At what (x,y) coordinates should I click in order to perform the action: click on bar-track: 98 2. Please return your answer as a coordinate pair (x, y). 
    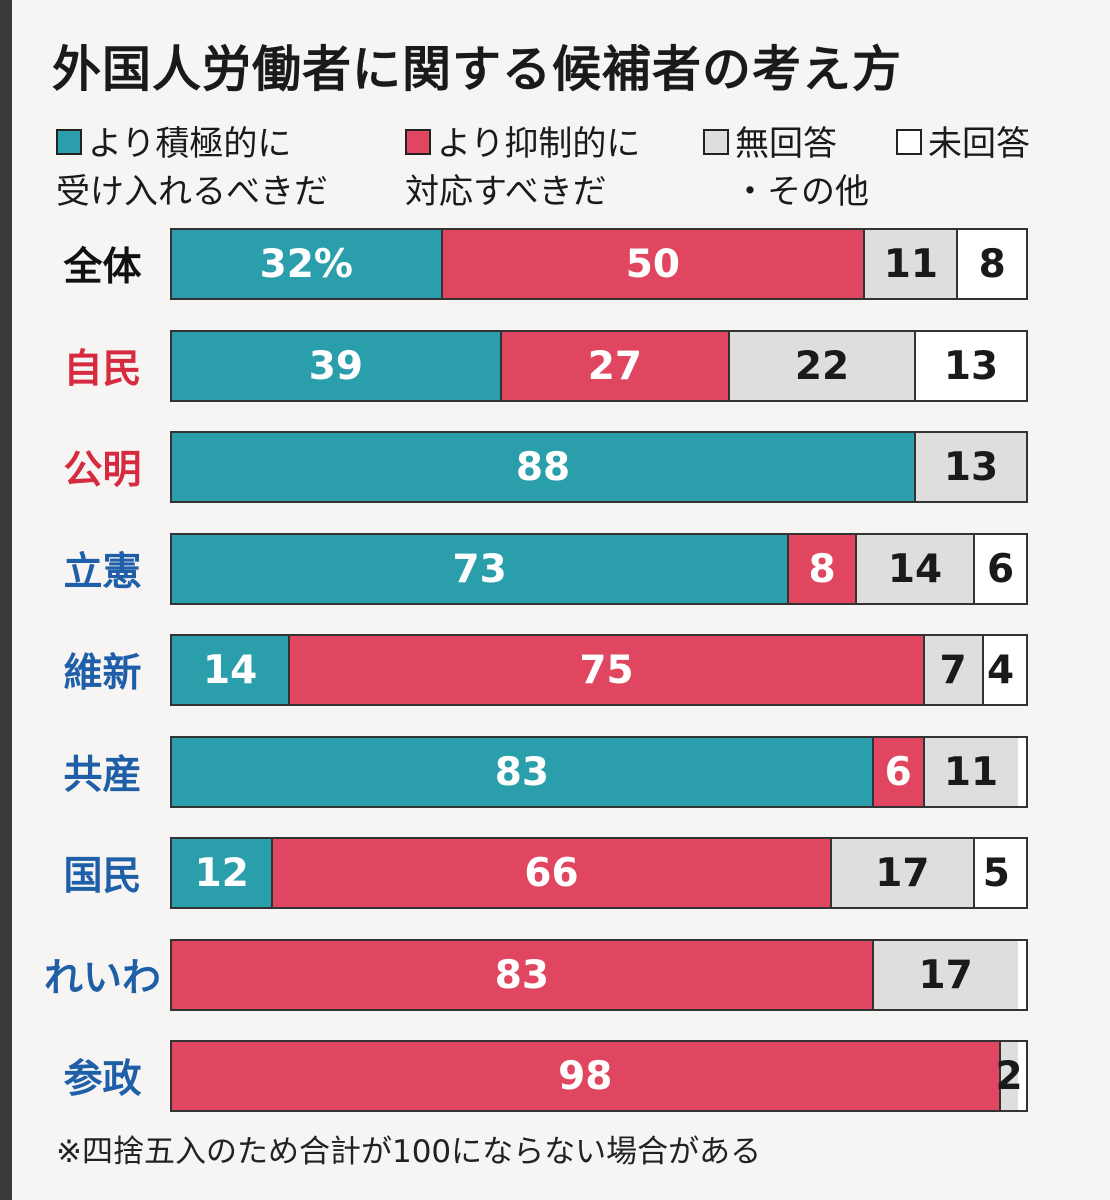
    Looking at the image, I should click on (599, 1076).